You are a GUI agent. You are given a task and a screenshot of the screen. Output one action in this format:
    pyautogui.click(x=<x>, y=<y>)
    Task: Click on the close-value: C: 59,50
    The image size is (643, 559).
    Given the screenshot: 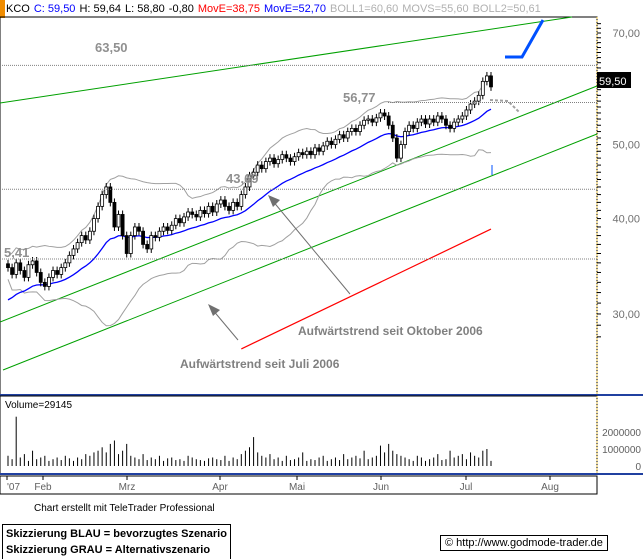 What is the action you would take?
    pyautogui.click(x=54, y=9)
    